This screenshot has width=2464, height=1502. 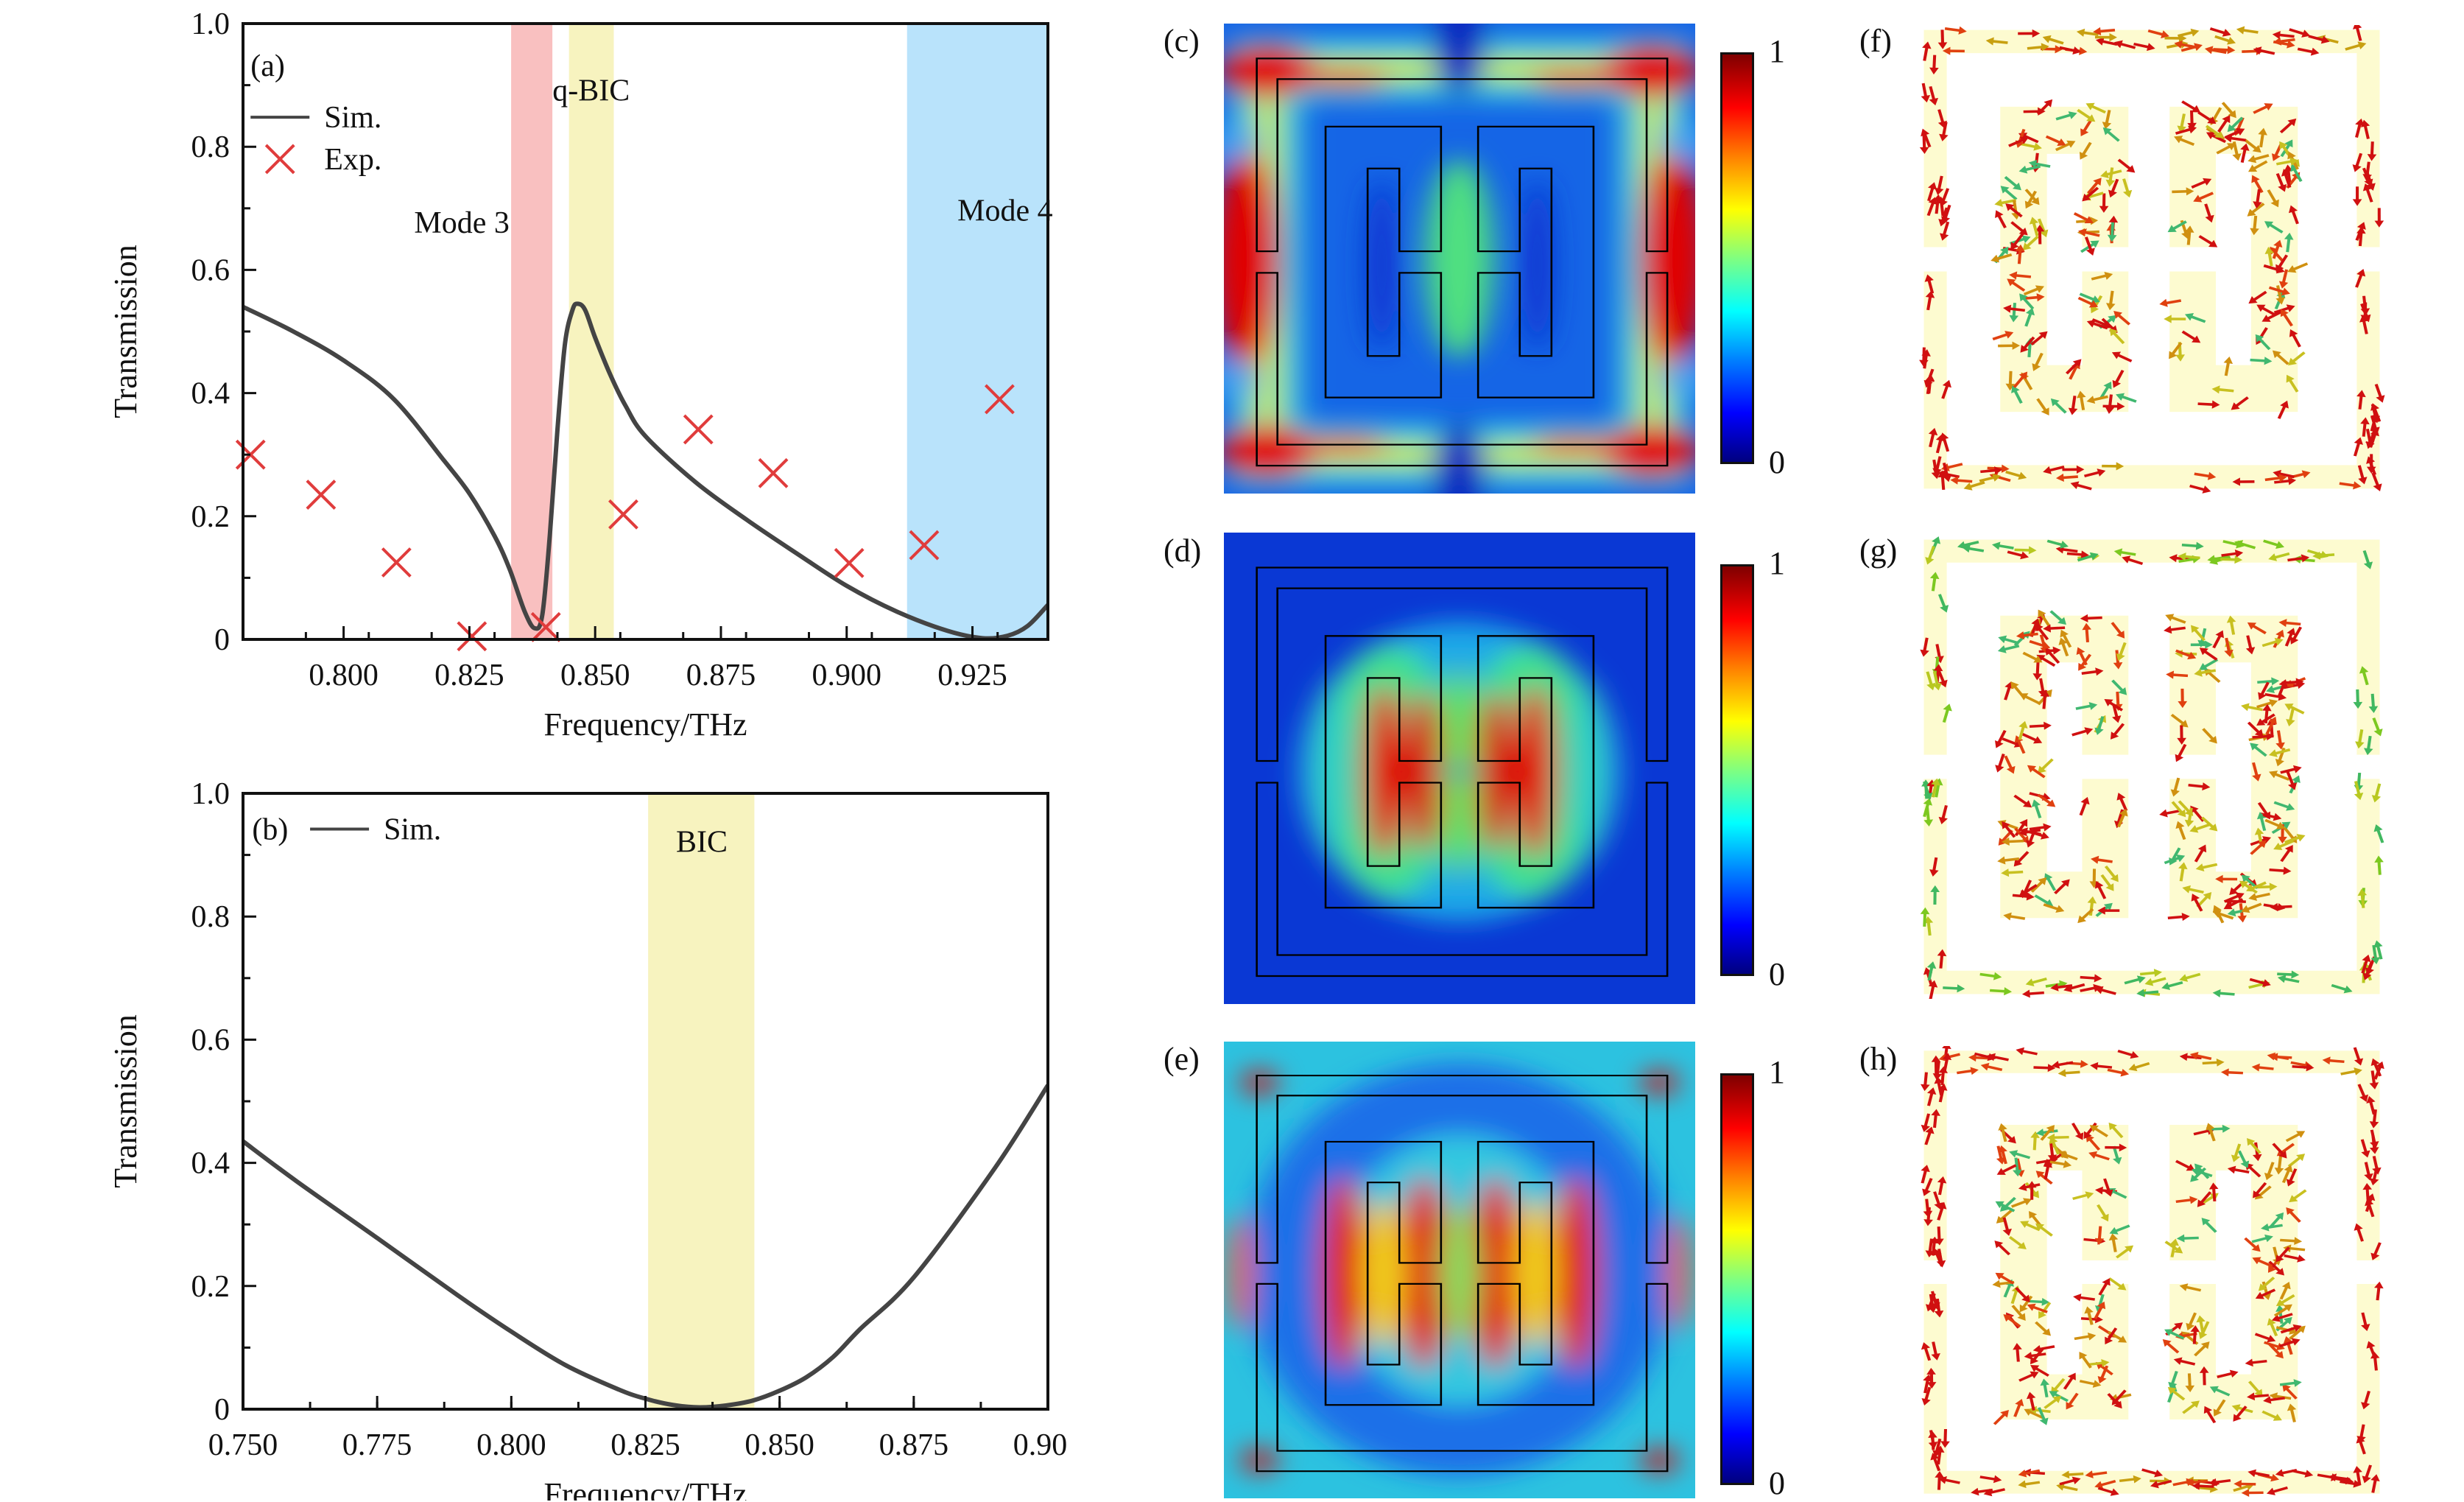 What do you see at coordinates (591, 91) in the screenshot?
I see `band-label: q-BIC` at bounding box center [591, 91].